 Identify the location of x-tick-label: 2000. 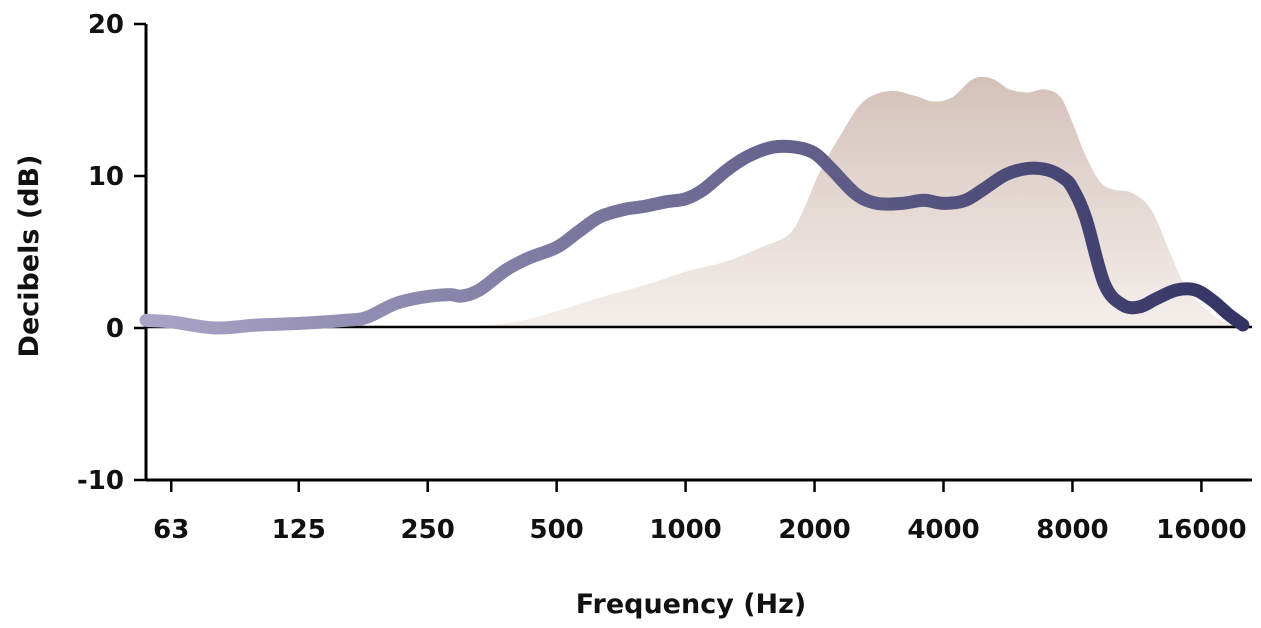
(814, 530).